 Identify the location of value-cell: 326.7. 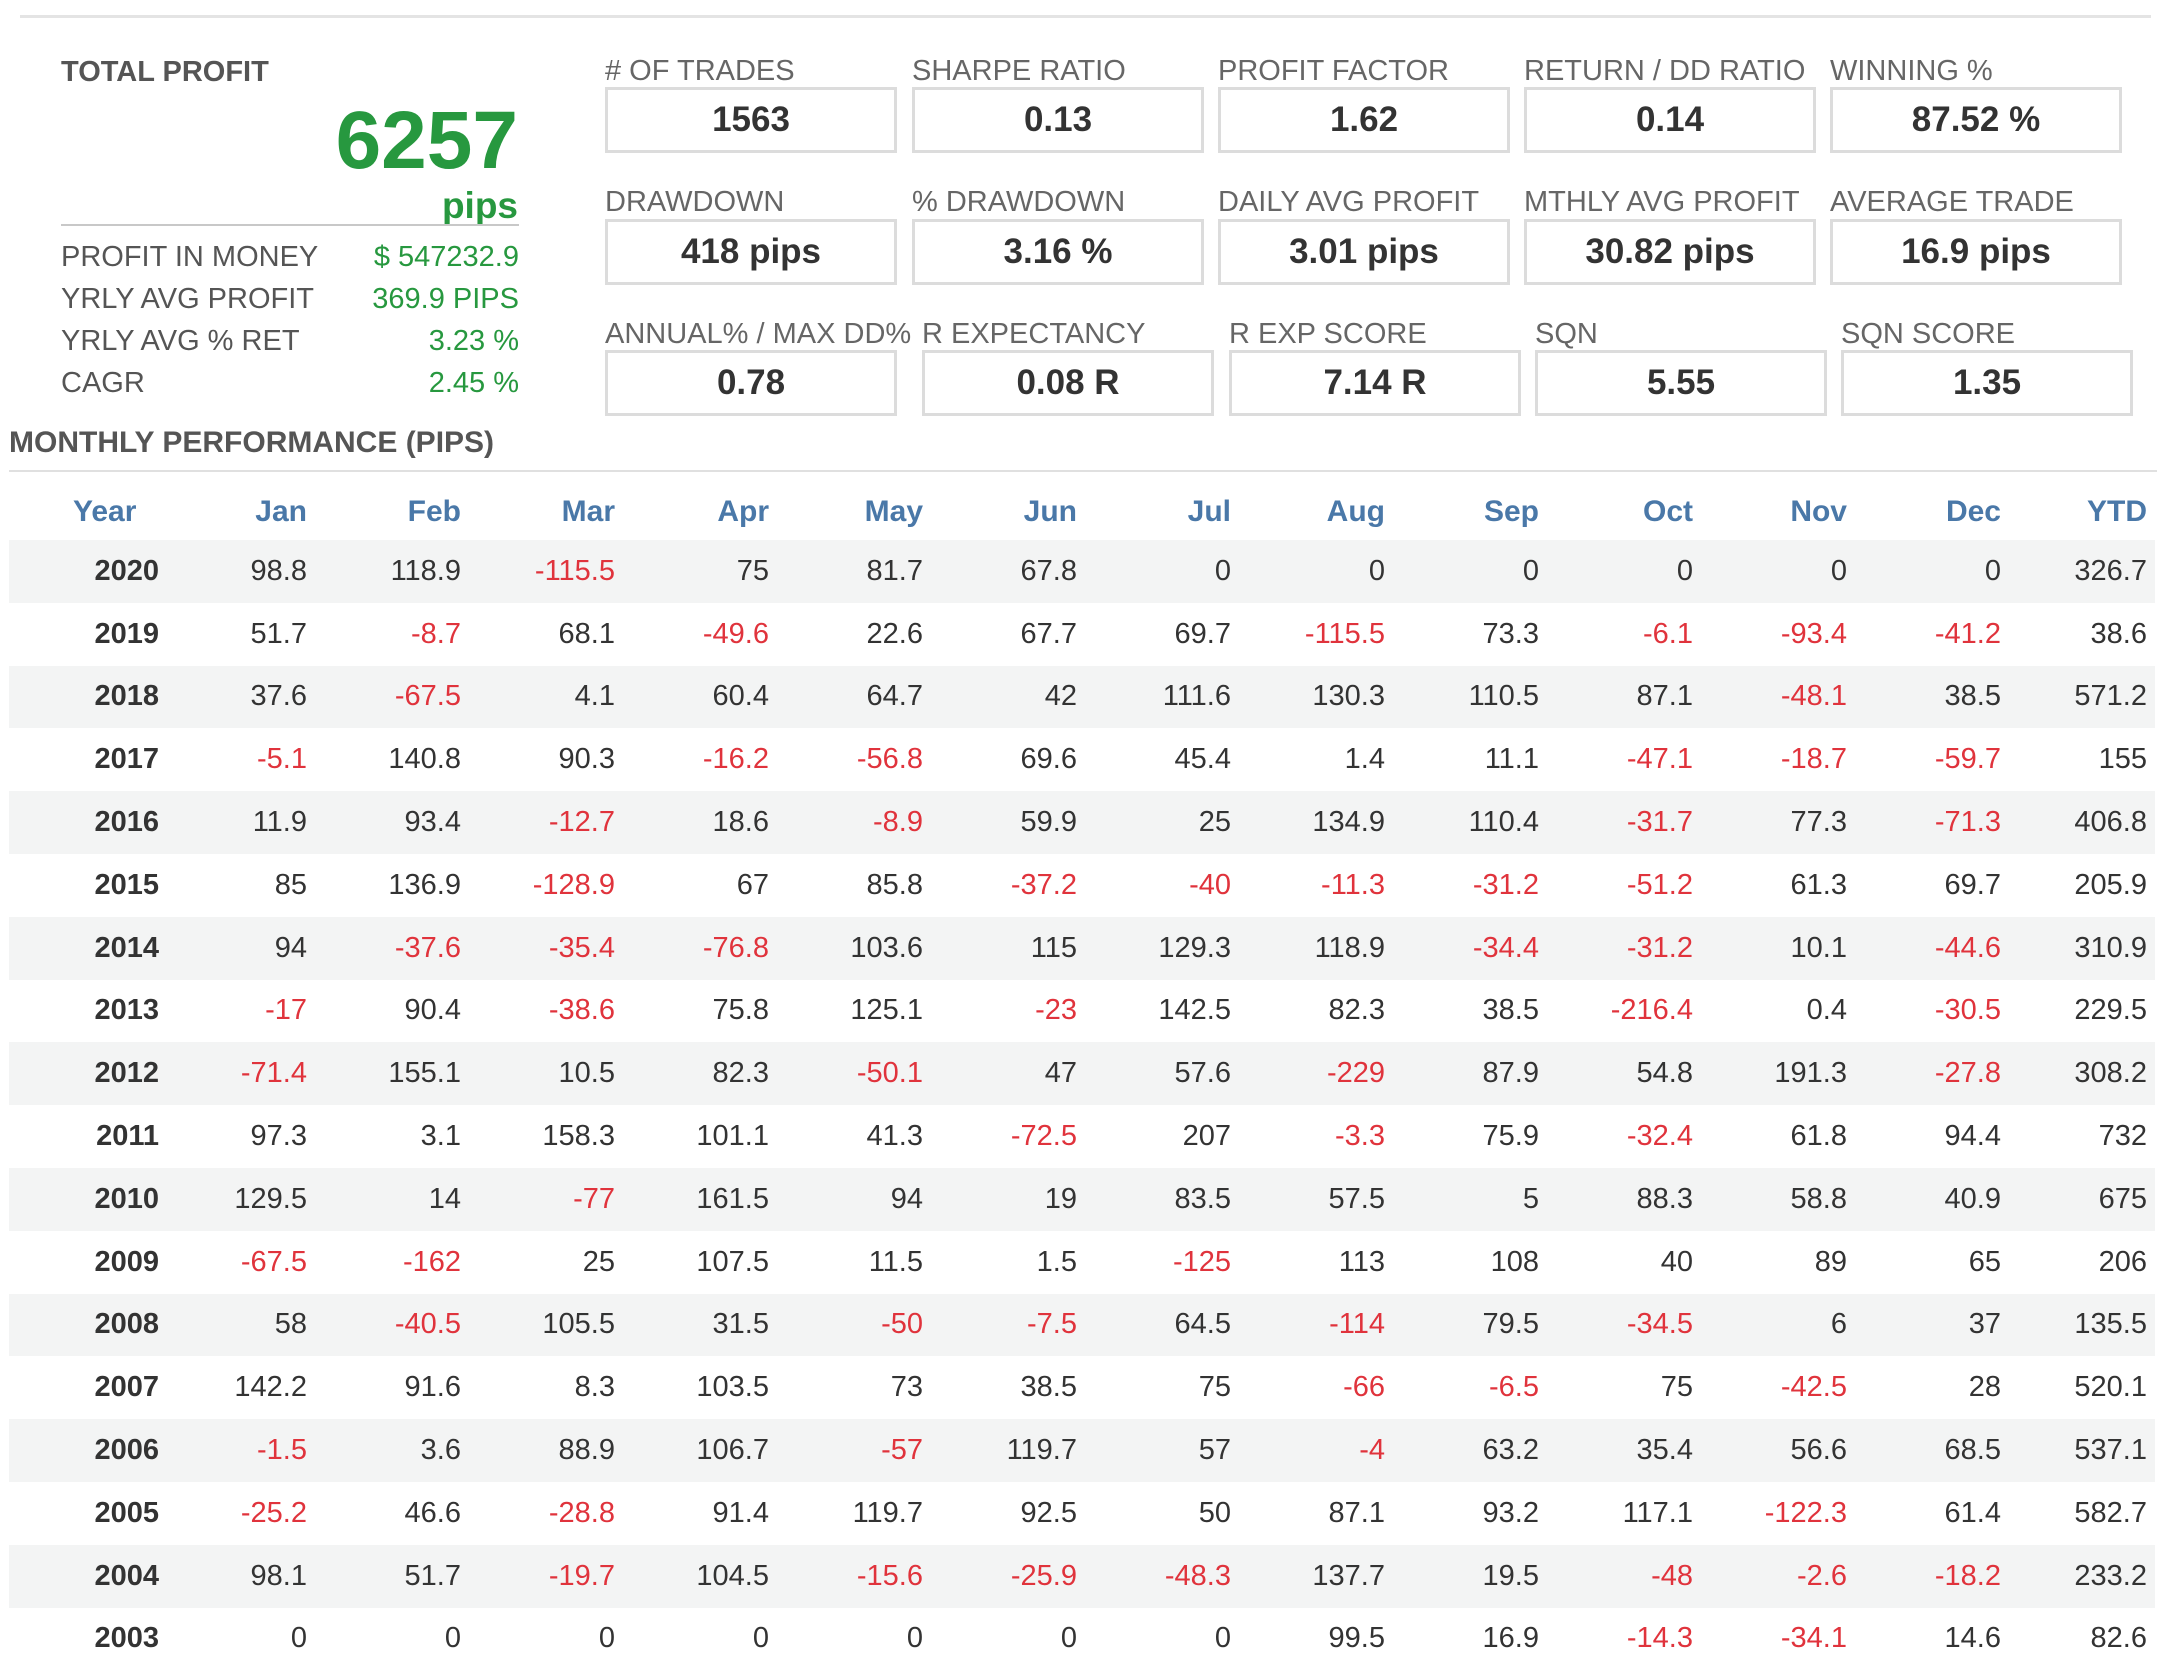
(2082, 571).